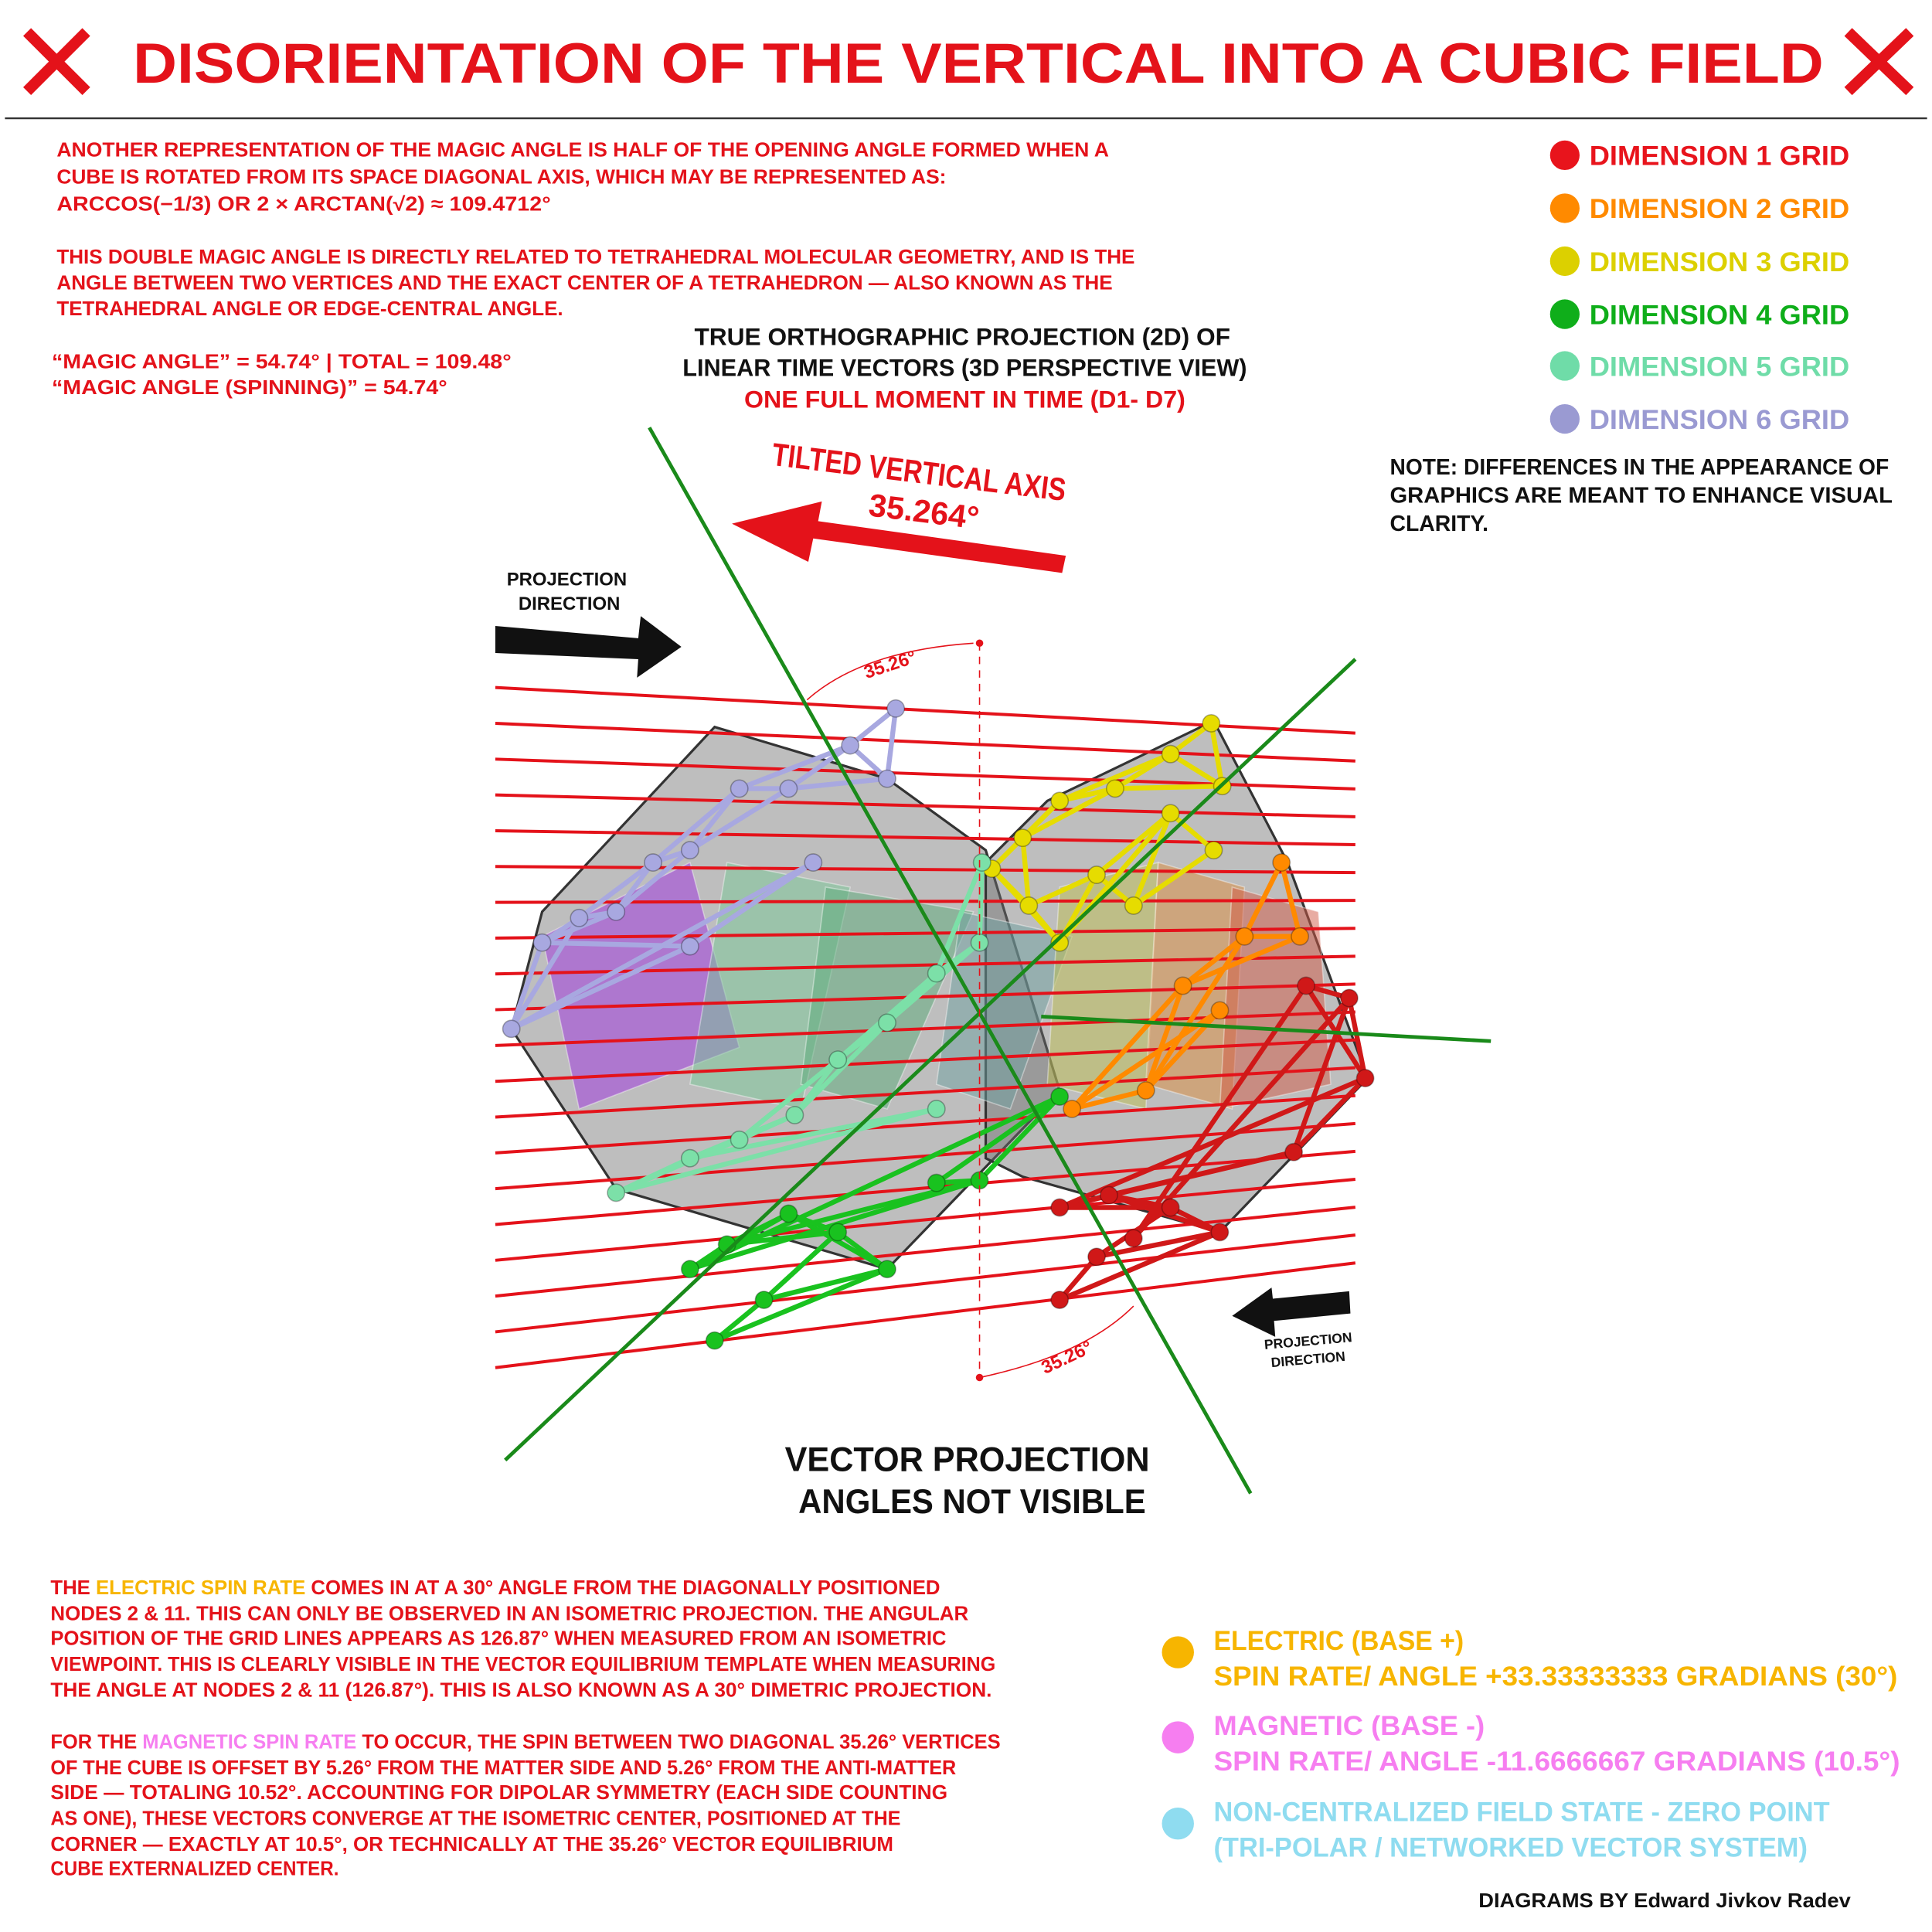 The width and height of the screenshot is (1932, 1932). What do you see at coordinates (899, 537) in the screenshot?
I see `tilted-axis-arrow-icon` at bounding box center [899, 537].